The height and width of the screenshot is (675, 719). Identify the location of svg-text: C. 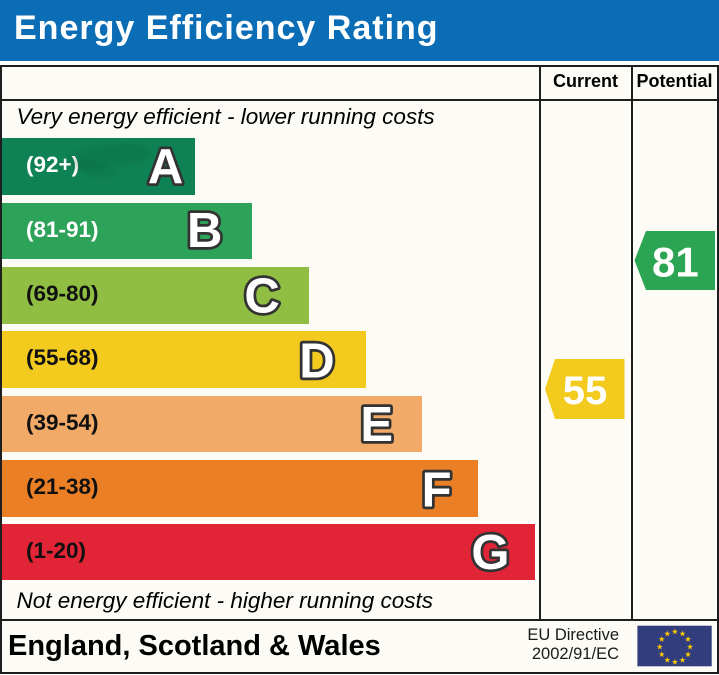
(261, 297).